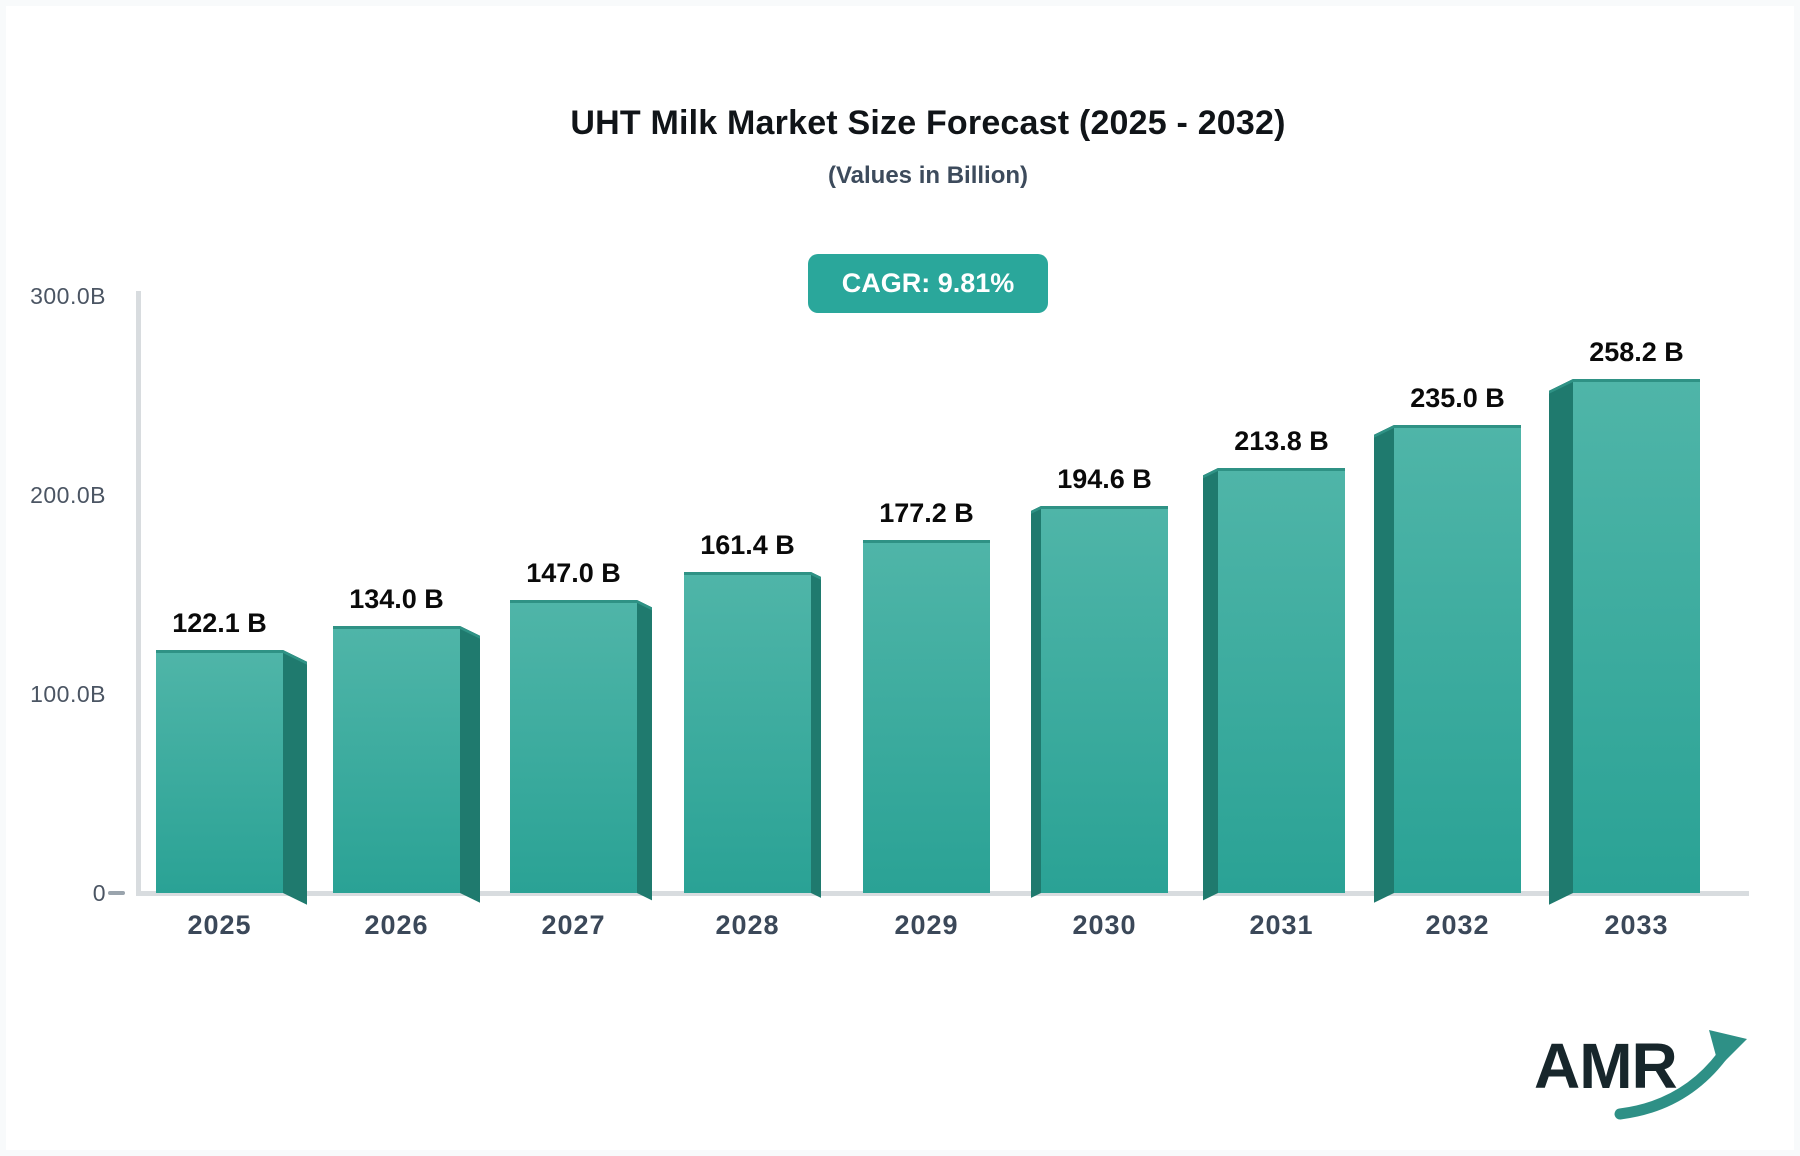  What do you see at coordinates (1457, 659) in the screenshot?
I see `bar-2032` at bounding box center [1457, 659].